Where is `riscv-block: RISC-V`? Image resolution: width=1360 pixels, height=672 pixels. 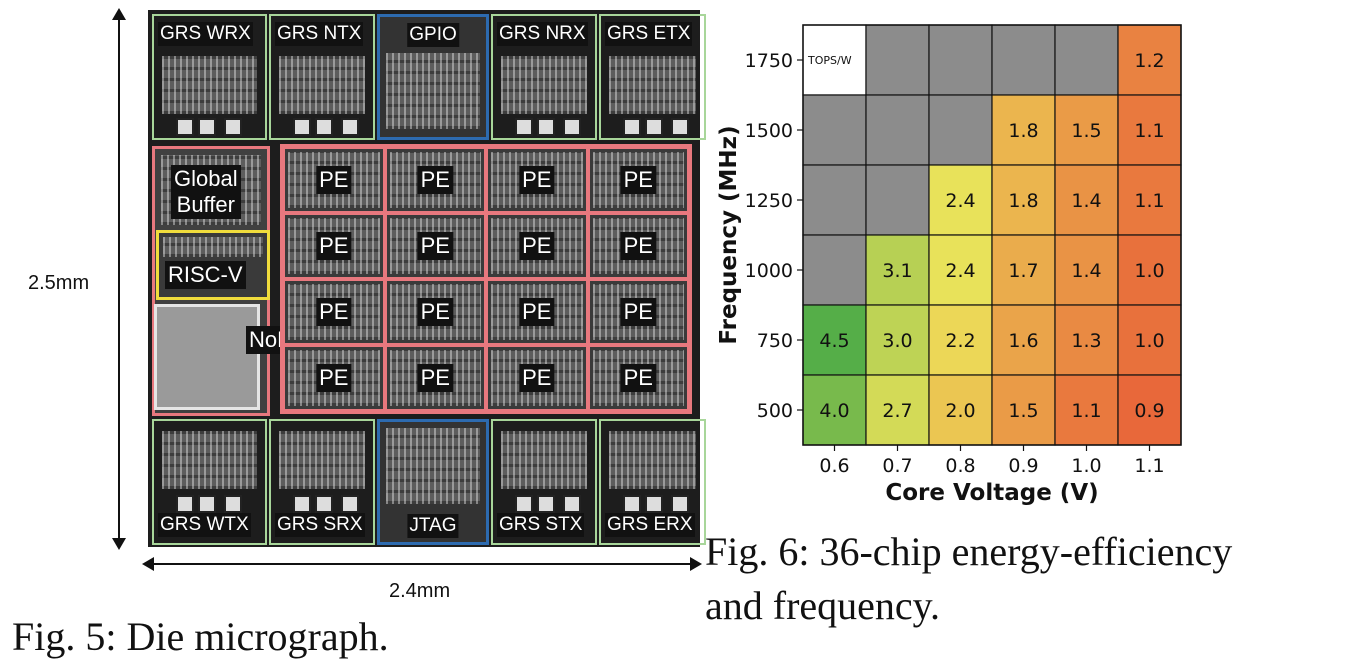 riscv-block: RISC-V is located at coordinates (213, 265).